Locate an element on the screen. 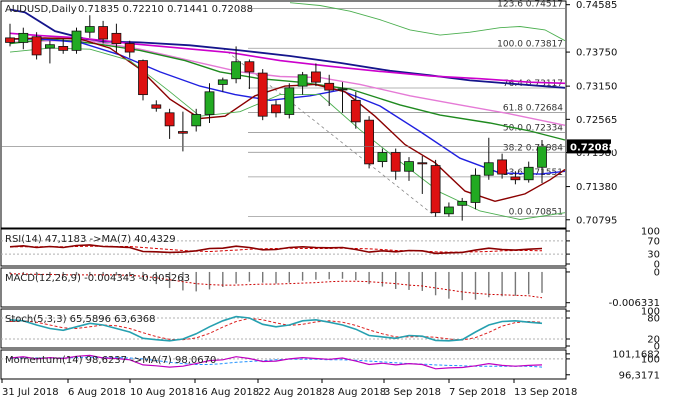 The height and width of the screenshot is (400, 700). last-price-label: 0.72088 is located at coordinates (593, 147).